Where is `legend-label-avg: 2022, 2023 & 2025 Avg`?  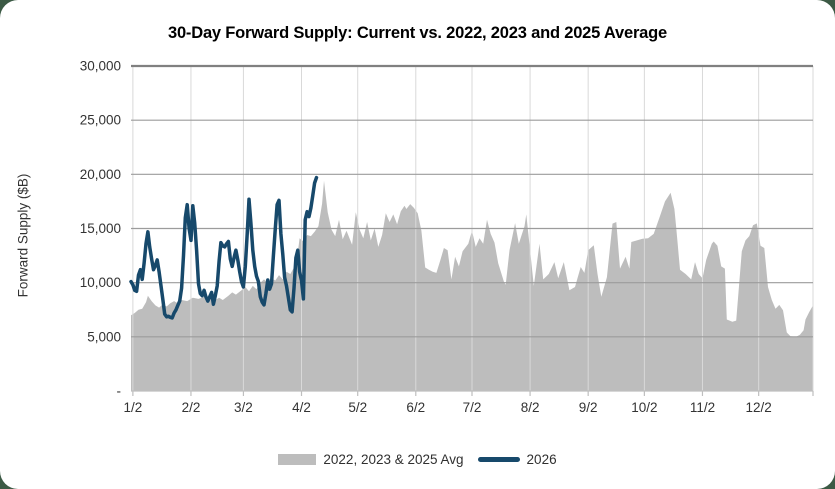 legend-label-avg: 2022, 2023 & 2025 Avg is located at coordinates (393, 459).